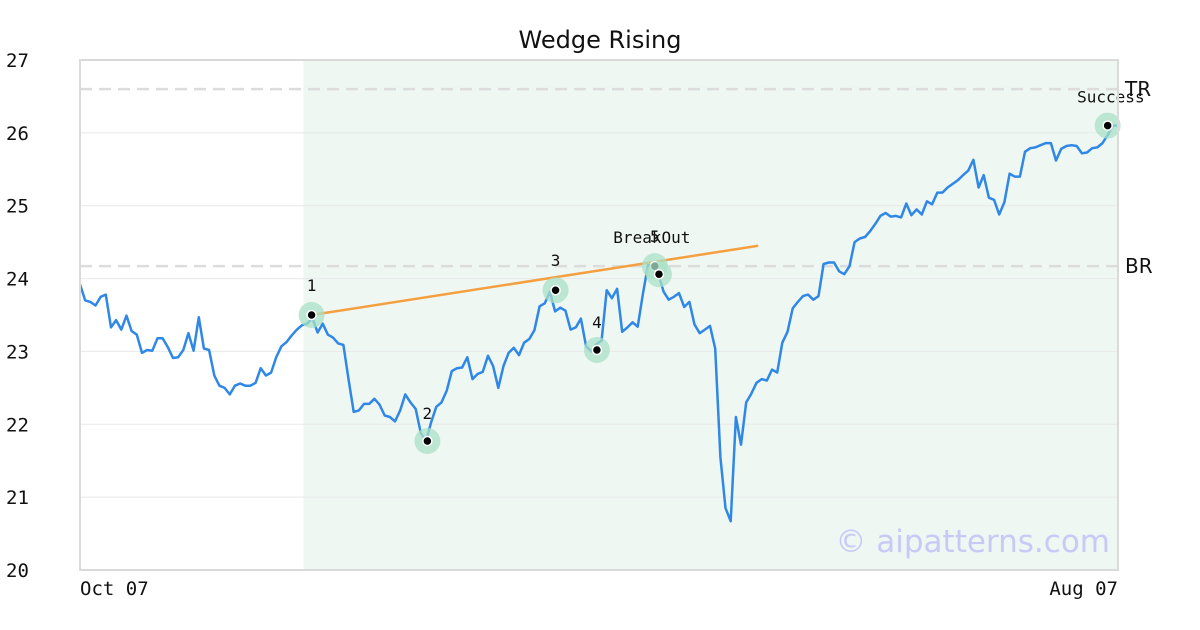 This screenshot has width=1200, height=630. What do you see at coordinates (17, 498) in the screenshot?
I see `y-tick-label: 21` at bounding box center [17, 498].